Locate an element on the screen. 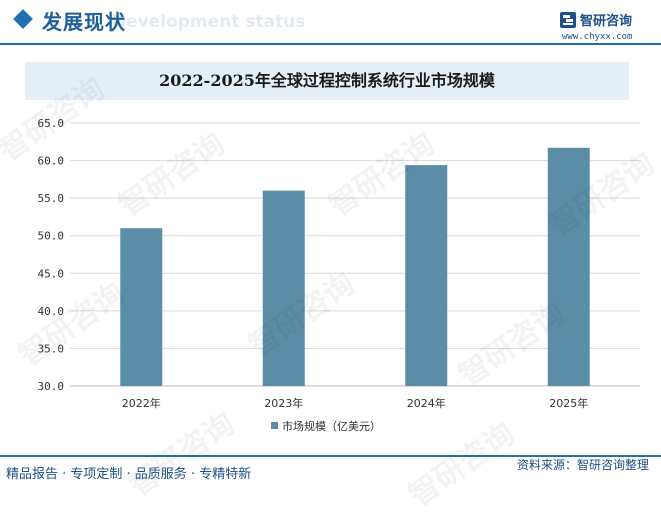 This screenshot has width=661, height=514. footer-tagline: 精品报告 · 专项定制 · 品质服务 · 专精特新 is located at coordinates (129, 474).